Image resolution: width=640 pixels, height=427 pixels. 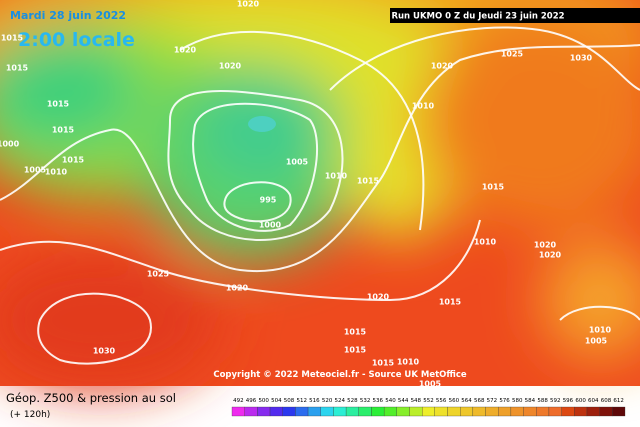 What do you see at coordinates (466, 401) in the screenshot?
I see `scale-label: 564` at bounding box center [466, 401].